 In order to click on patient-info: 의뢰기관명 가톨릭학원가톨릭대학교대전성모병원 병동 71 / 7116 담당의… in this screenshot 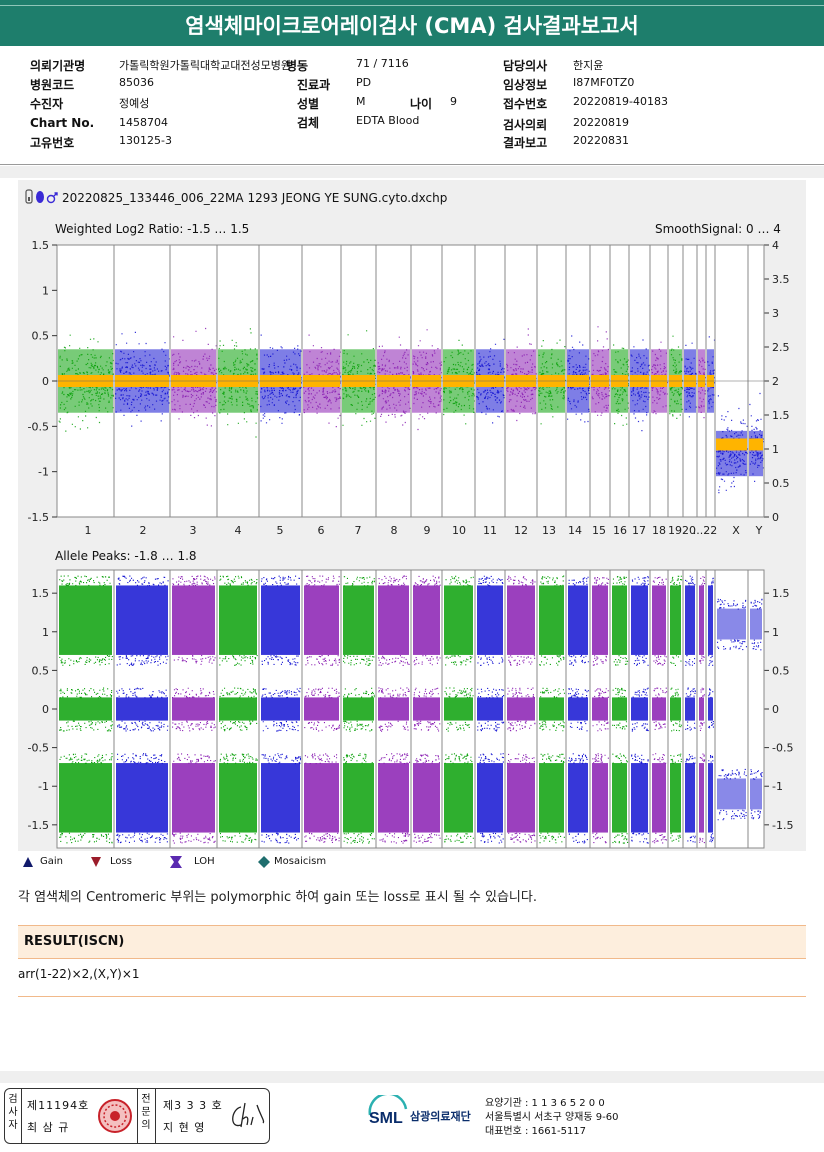, I will do `click(412, 107)`.